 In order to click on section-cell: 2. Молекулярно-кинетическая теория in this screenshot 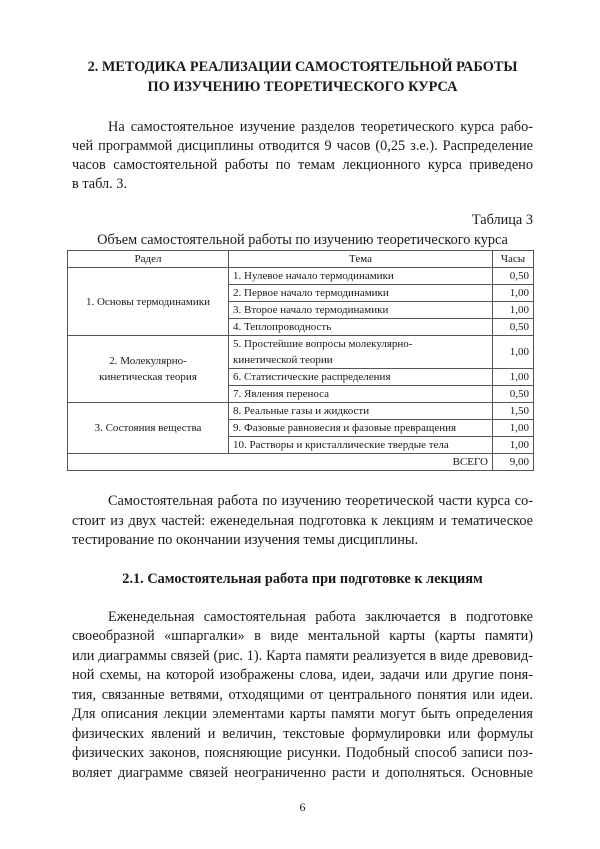, I will do `click(148, 369)`.